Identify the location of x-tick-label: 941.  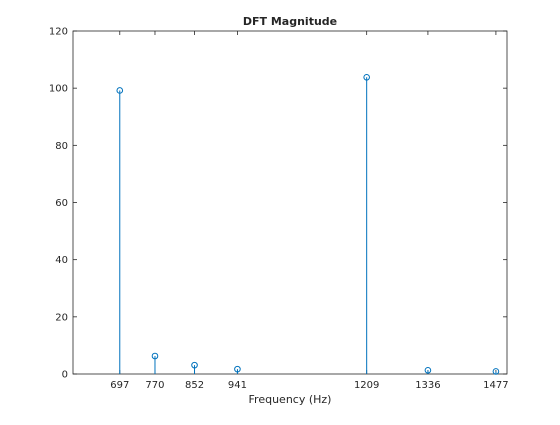
(237, 385).